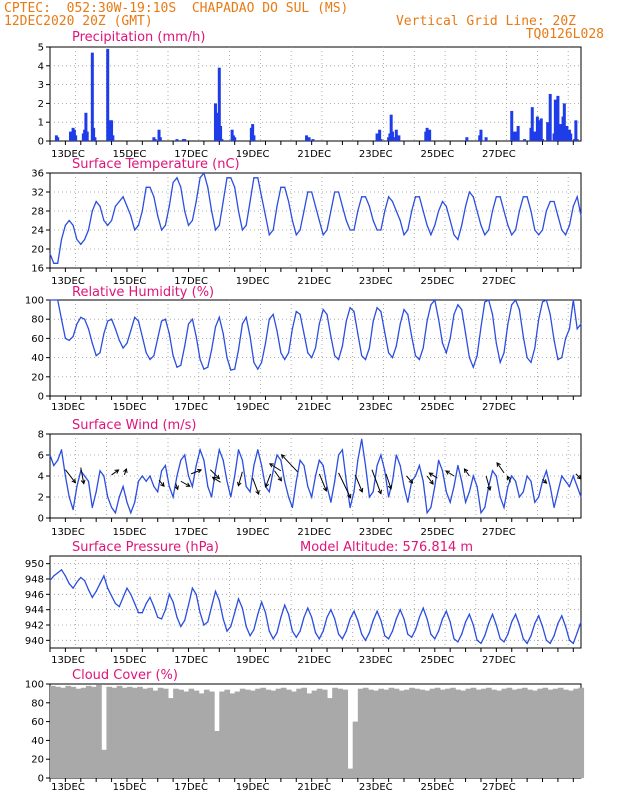 The image size is (618, 800). Describe the element at coordinates (37, 193) in the screenshot. I see `y-tick-label: 32` at that location.